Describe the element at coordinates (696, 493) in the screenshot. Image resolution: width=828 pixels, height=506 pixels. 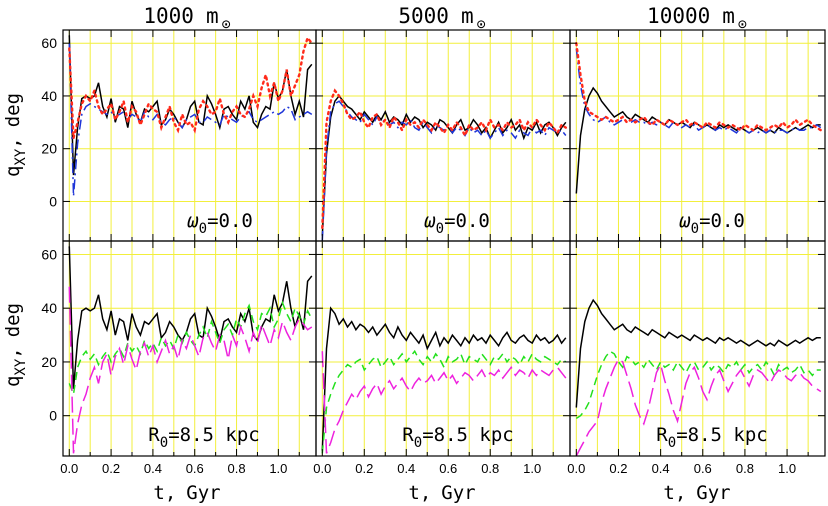
I see `x-axis-label-3: t, Gyr` at that location.